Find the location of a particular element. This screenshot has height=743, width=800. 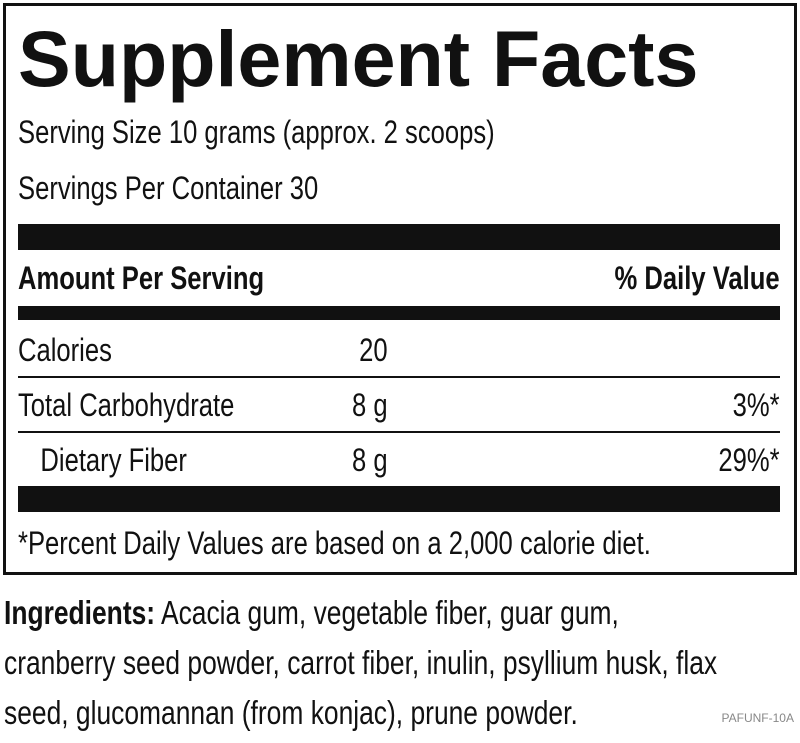

serving-size: Serving Size 10 grams (approx. 2 scoops) is located at coordinates (256, 132).